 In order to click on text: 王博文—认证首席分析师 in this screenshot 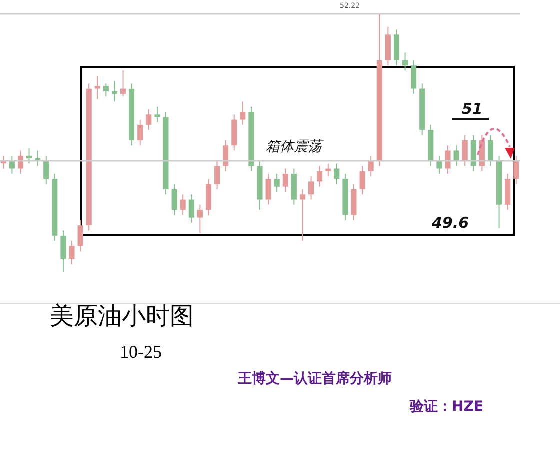, I will do `click(315, 379)`.